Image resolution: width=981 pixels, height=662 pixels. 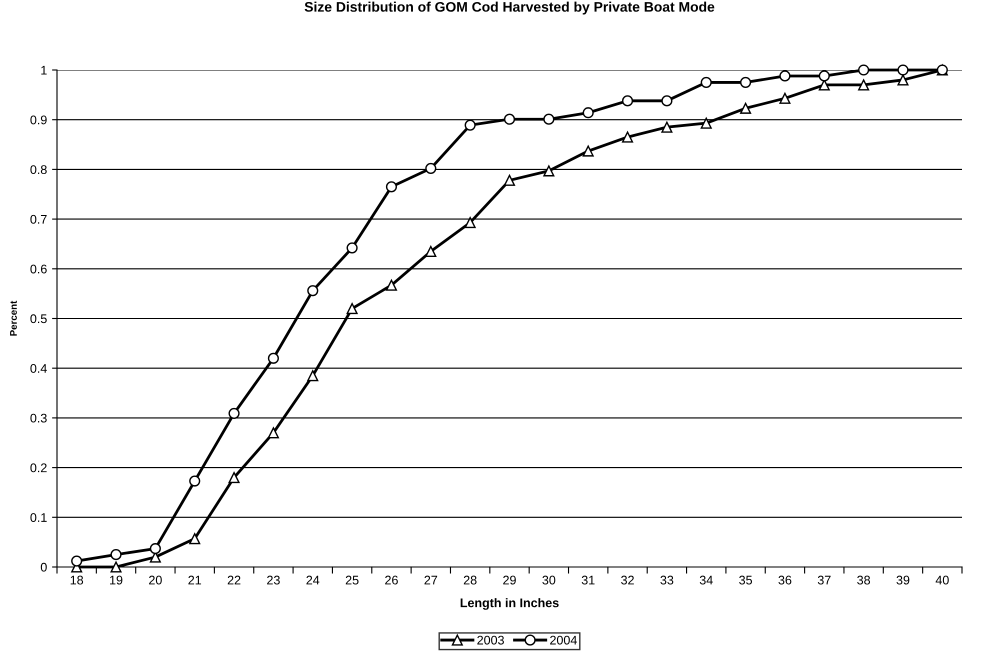 What do you see at coordinates (77, 580) in the screenshot?
I see `x-tick-label: 18` at bounding box center [77, 580].